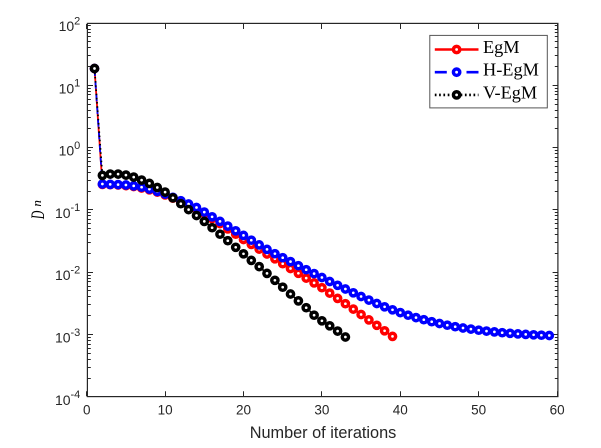 Image resolution: width=601 pixels, height=448 pixels. Describe the element at coordinates (243, 410) in the screenshot. I see `svg-text: 20` at that location.